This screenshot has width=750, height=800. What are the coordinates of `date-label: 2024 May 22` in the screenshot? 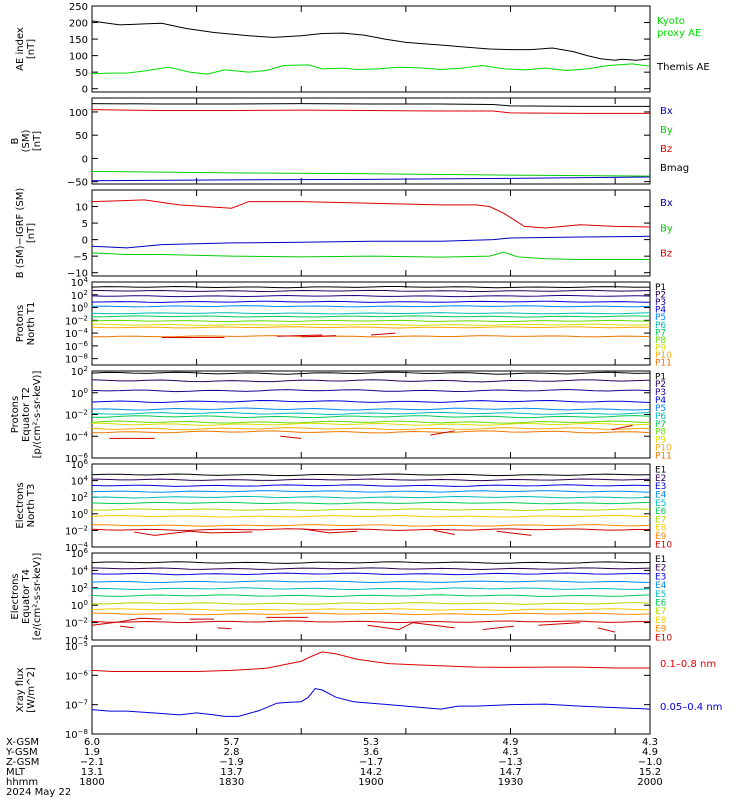 It's located at (38, 792).